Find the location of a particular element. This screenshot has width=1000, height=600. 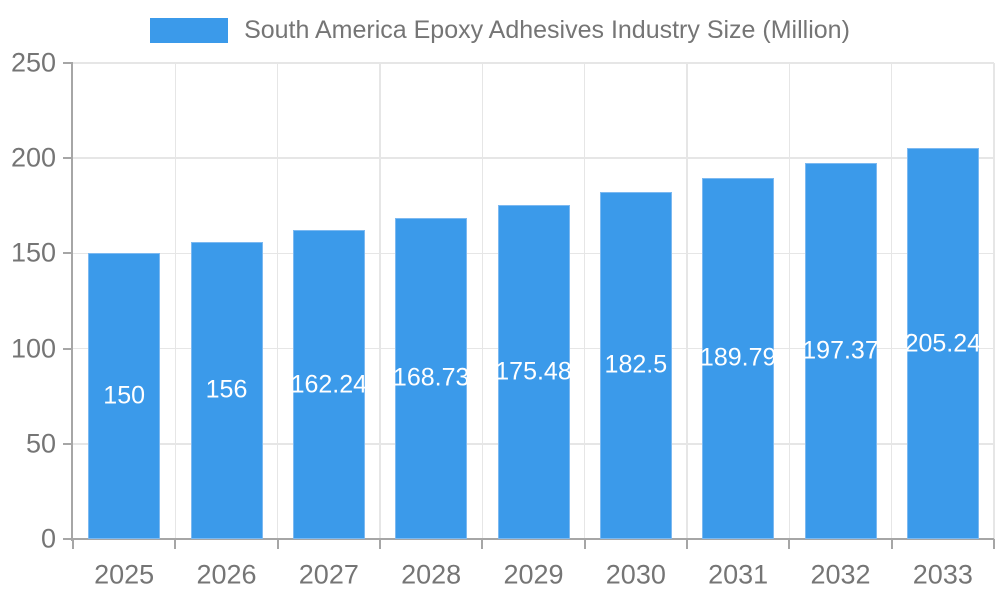

x-tick-label: 2032 is located at coordinates (840, 574).